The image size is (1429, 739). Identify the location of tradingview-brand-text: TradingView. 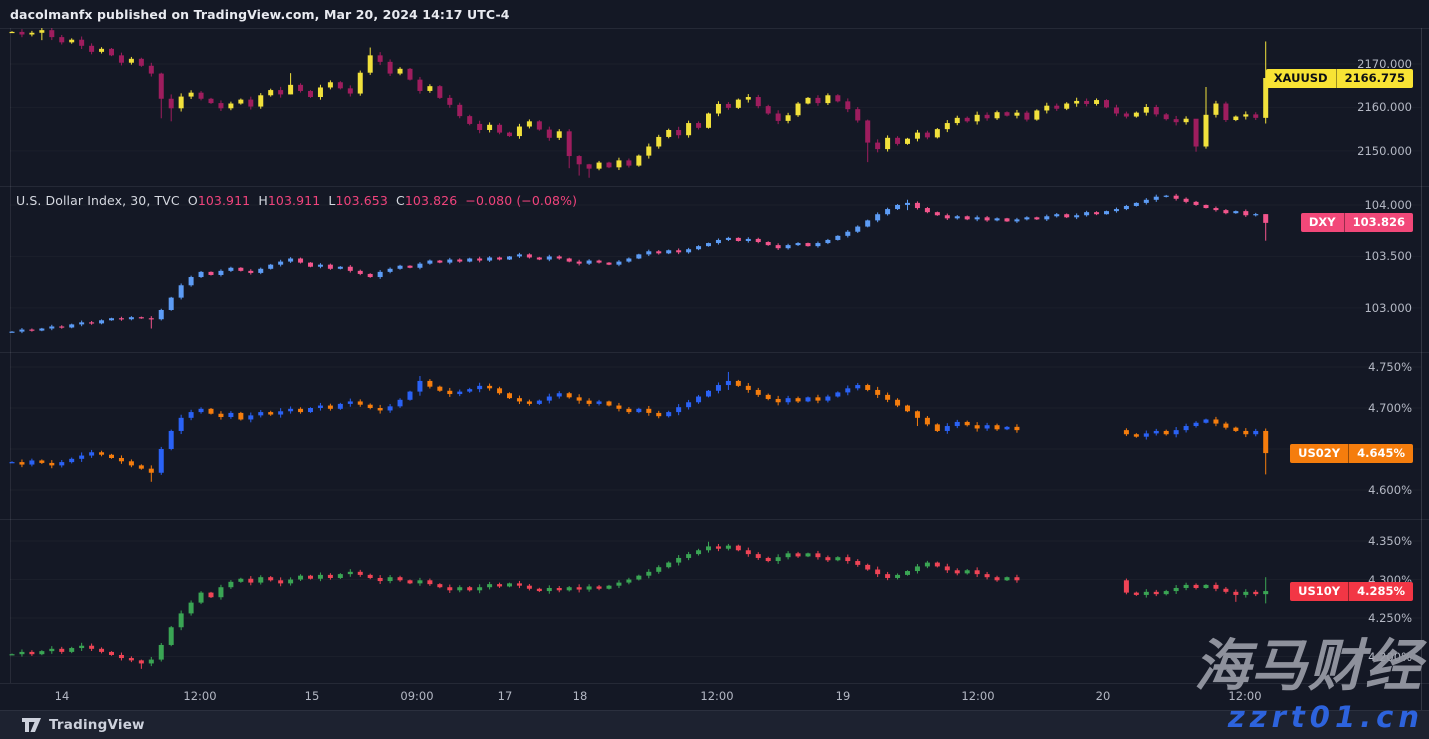
(97, 725).